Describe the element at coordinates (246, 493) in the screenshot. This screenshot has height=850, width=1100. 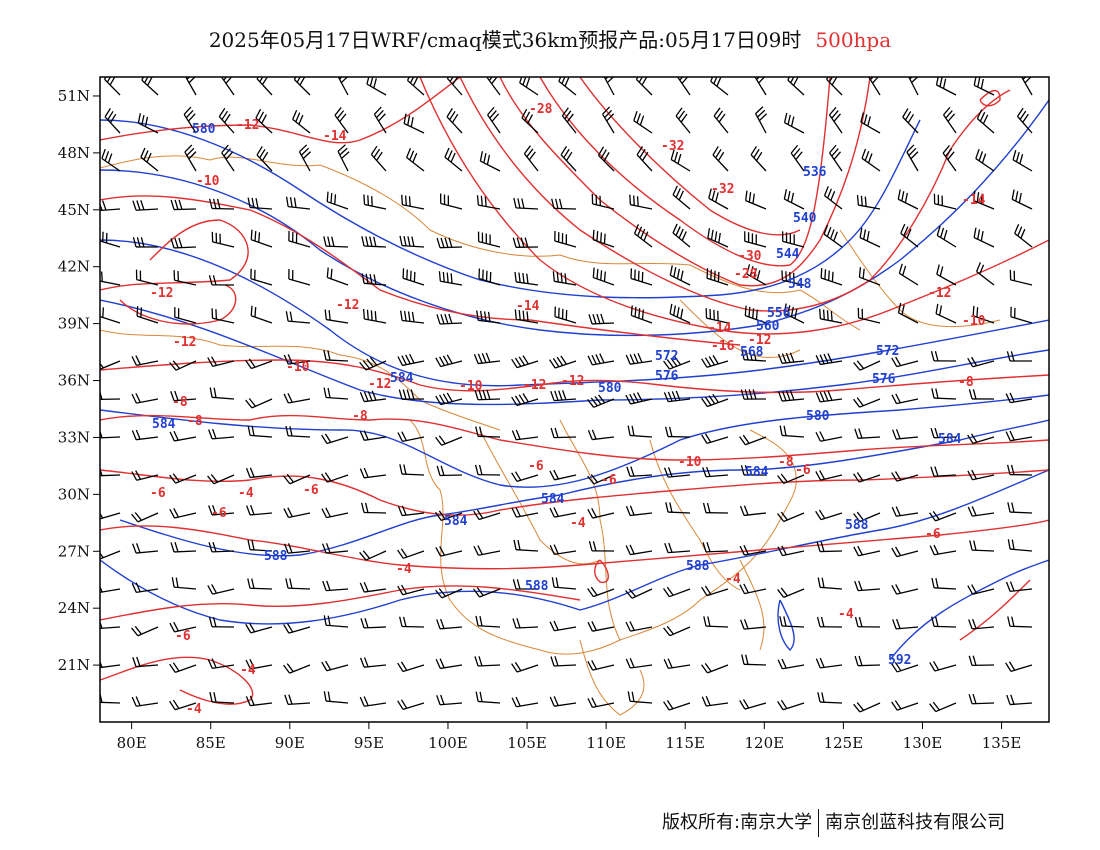
I see `temperature-label: -4` at that location.